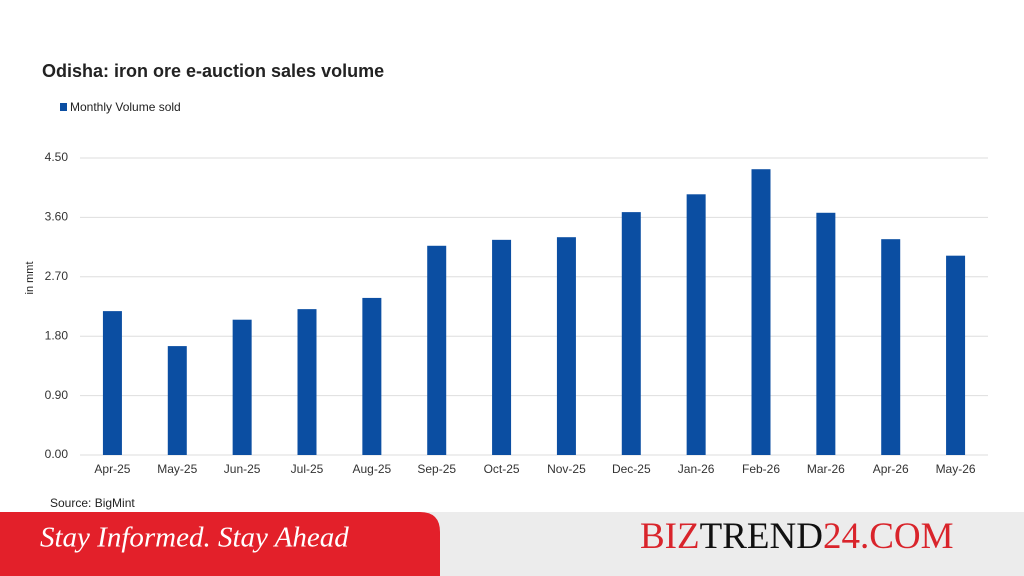  Describe the element at coordinates (436, 469) in the screenshot. I see `x-tick-label: Sep-25` at that location.